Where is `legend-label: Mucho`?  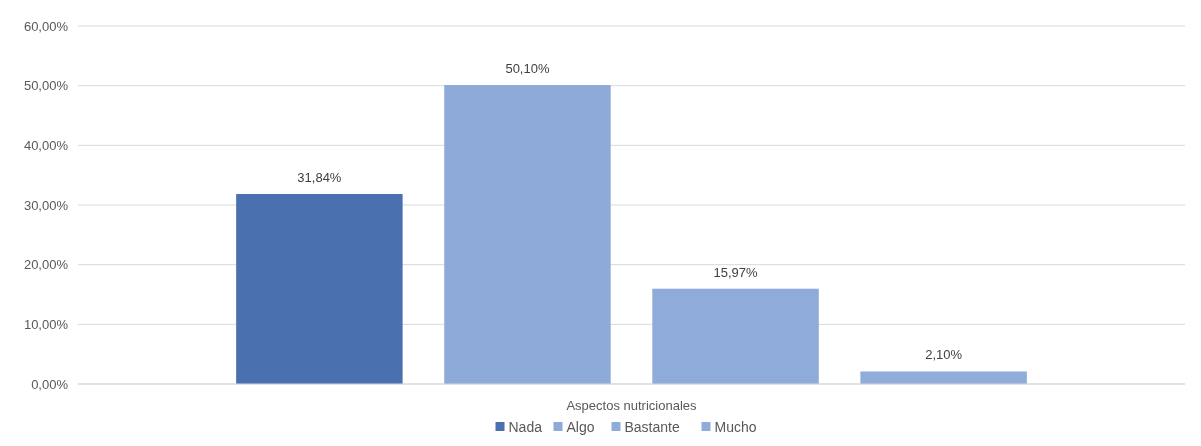
legend-label: Mucho is located at coordinates (735, 427).